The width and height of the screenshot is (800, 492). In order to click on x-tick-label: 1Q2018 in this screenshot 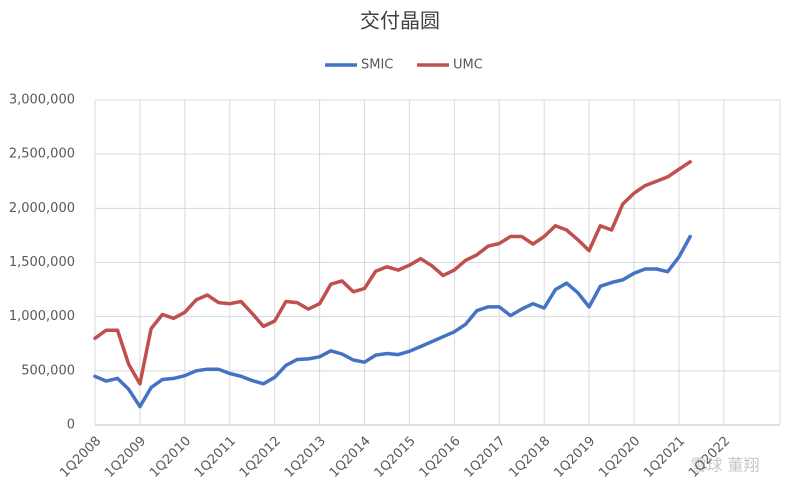, I will do `click(529, 457)`.